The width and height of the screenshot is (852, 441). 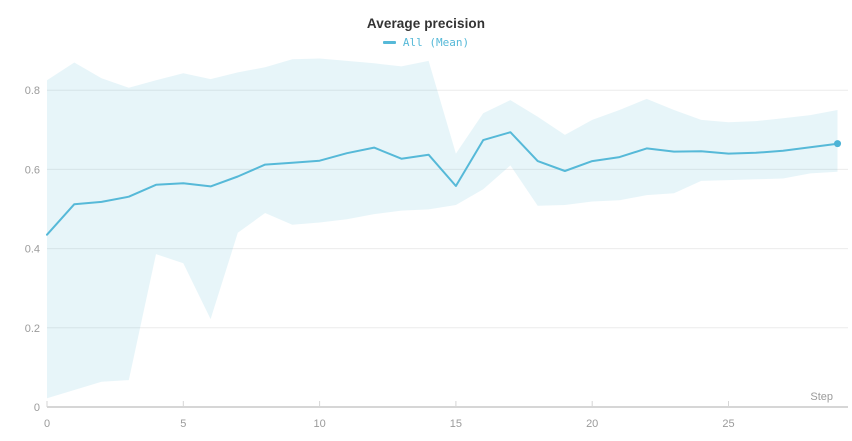 I want to click on x-tick-label: 5, so click(x=183, y=424).